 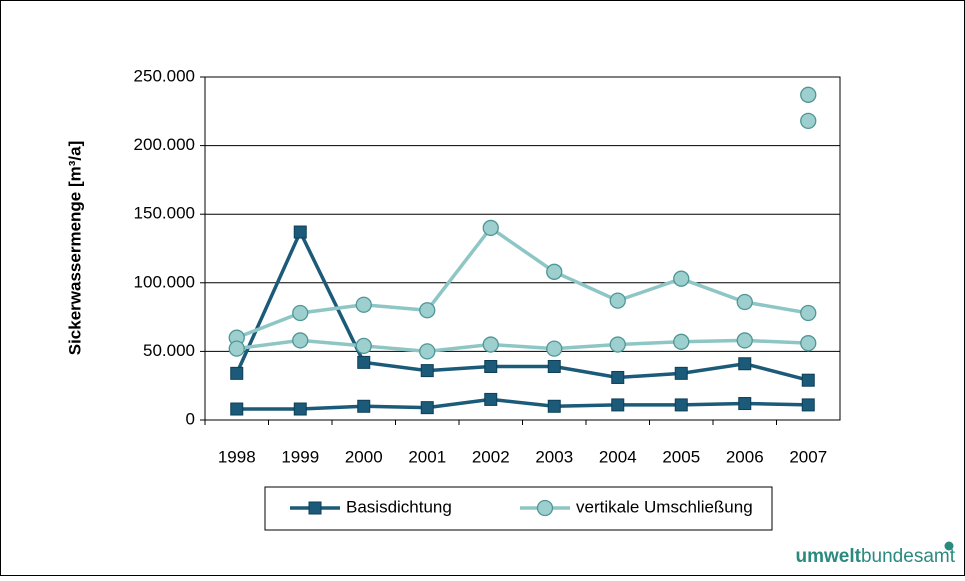 What do you see at coordinates (681, 456) in the screenshot?
I see `x-tick-label: 2005` at bounding box center [681, 456].